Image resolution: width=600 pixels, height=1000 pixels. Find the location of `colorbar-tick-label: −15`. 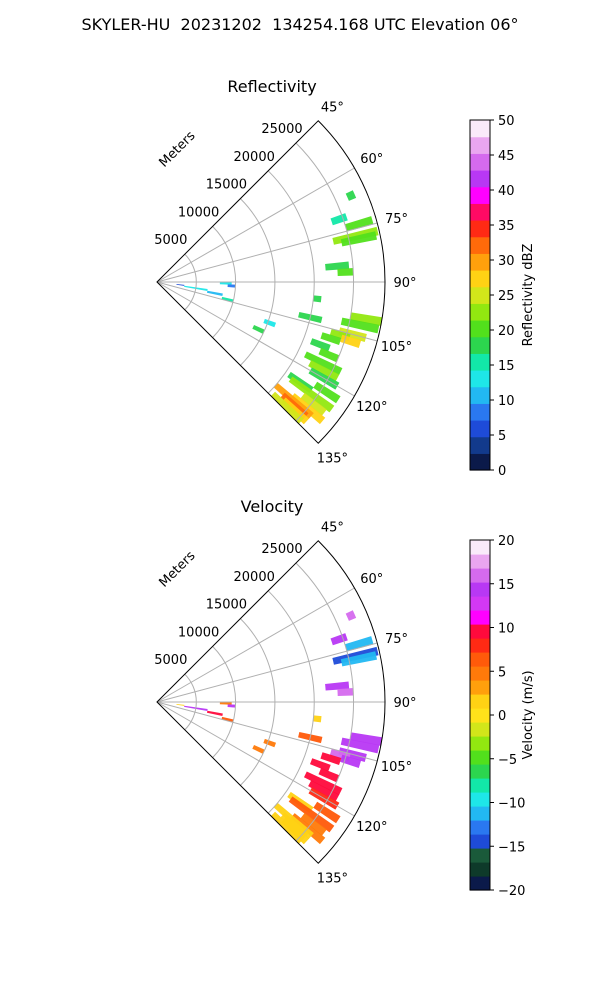

colorbar-tick-label: −15 is located at coordinates (511, 847).